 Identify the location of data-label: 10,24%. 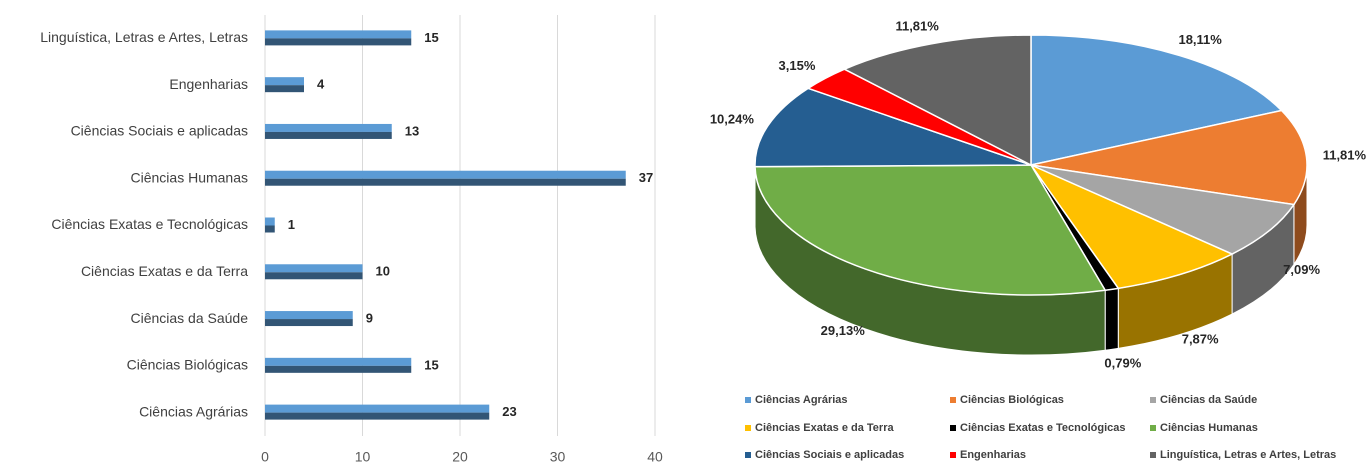
(732, 118).